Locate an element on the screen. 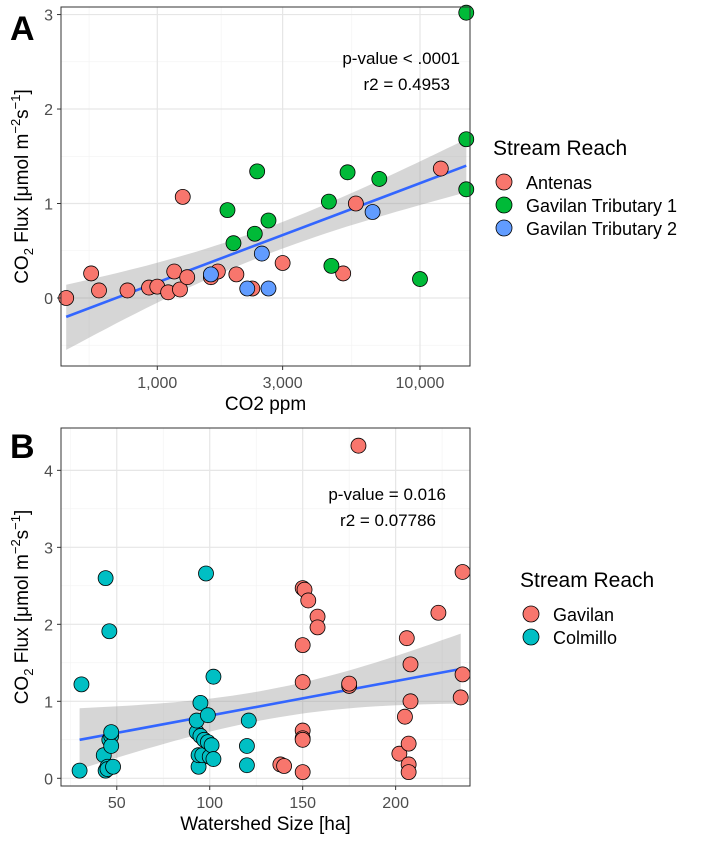 This screenshot has width=719, height=847. panel-a-r2-annotation: r2 = 0.4953 is located at coordinates (407, 84).